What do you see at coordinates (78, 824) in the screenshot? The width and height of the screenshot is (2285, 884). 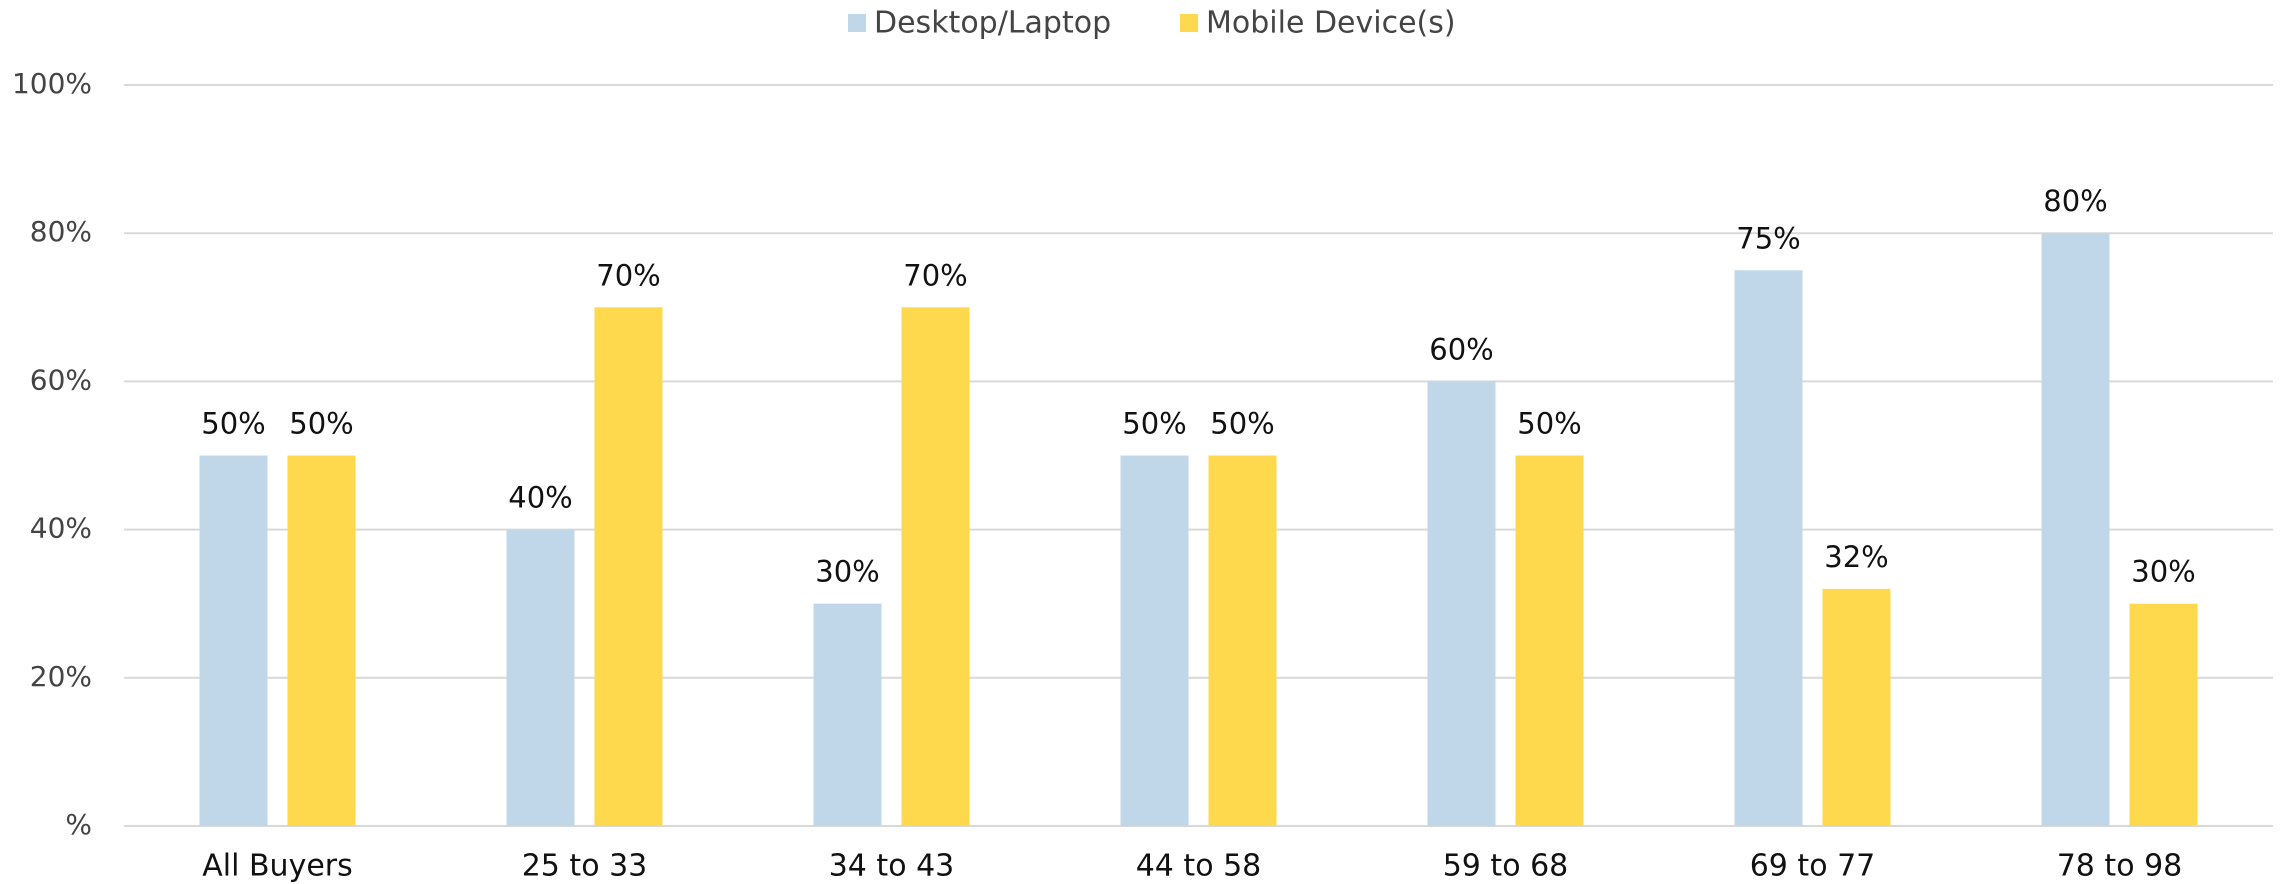 I see `y-tick-label: %` at bounding box center [78, 824].